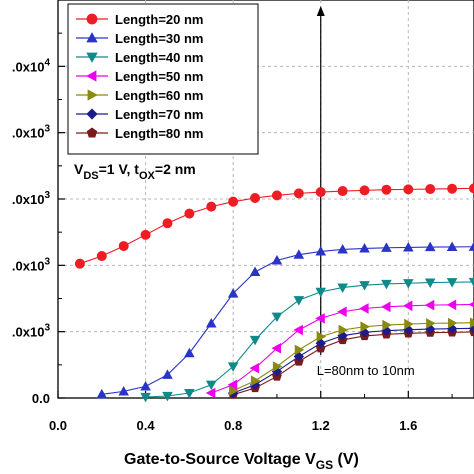 The image size is (474, 474). Describe the element at coordinates (159, 19) in the screenshot. I see `legend-label: Length=20 nm` at that location.